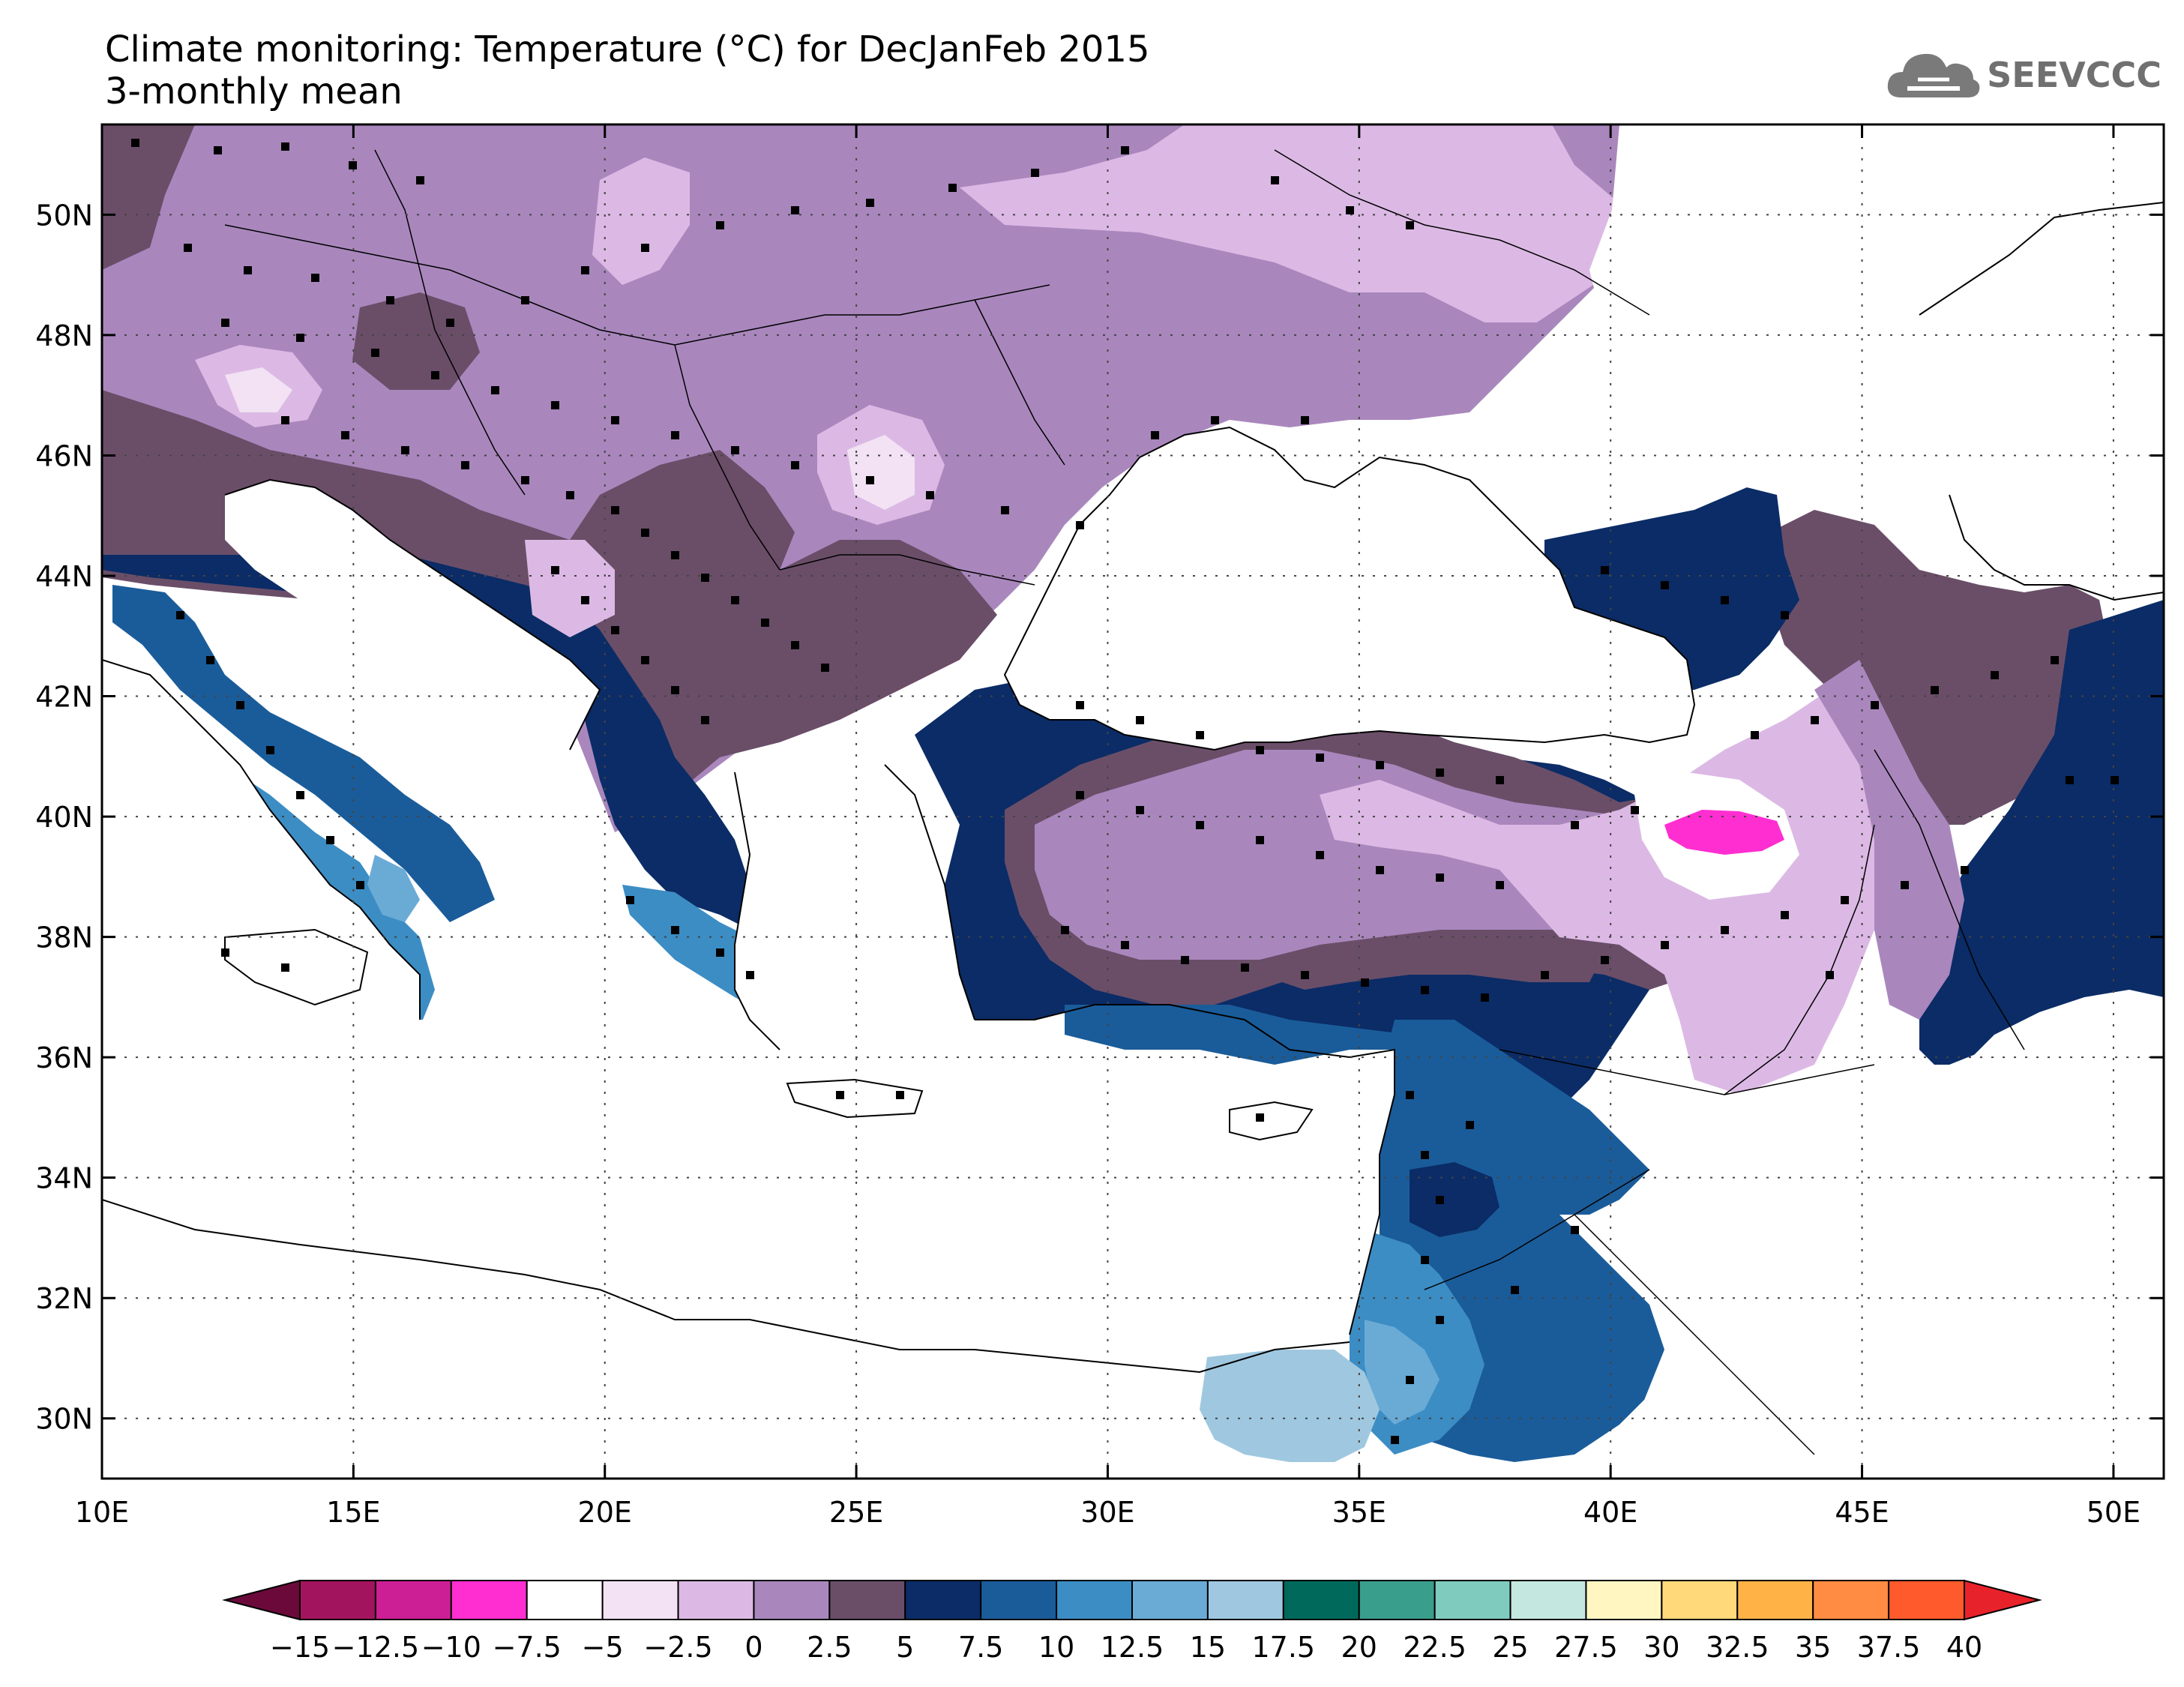 Image resolution: width=2184 pixels, height=1687 pixels. I want to click on colorbar-label: 15, so click(1208, 1647).